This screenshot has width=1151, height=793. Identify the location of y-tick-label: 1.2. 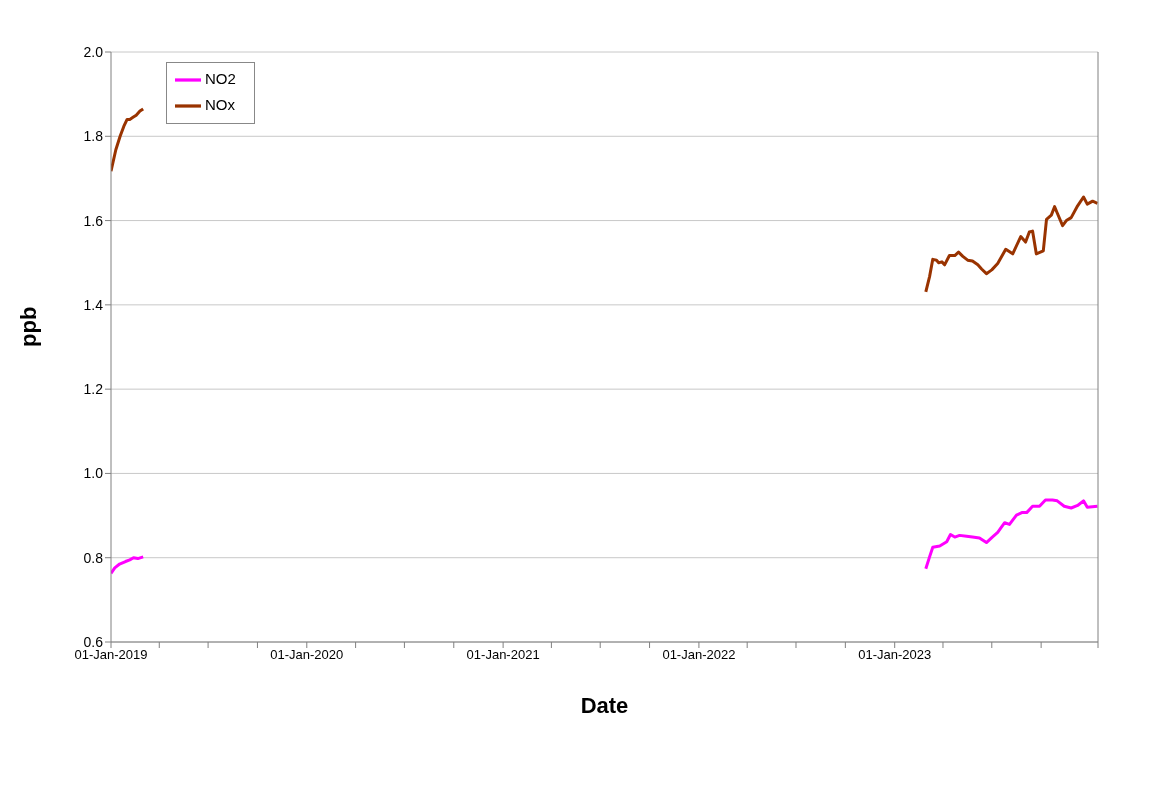
(93, 389).